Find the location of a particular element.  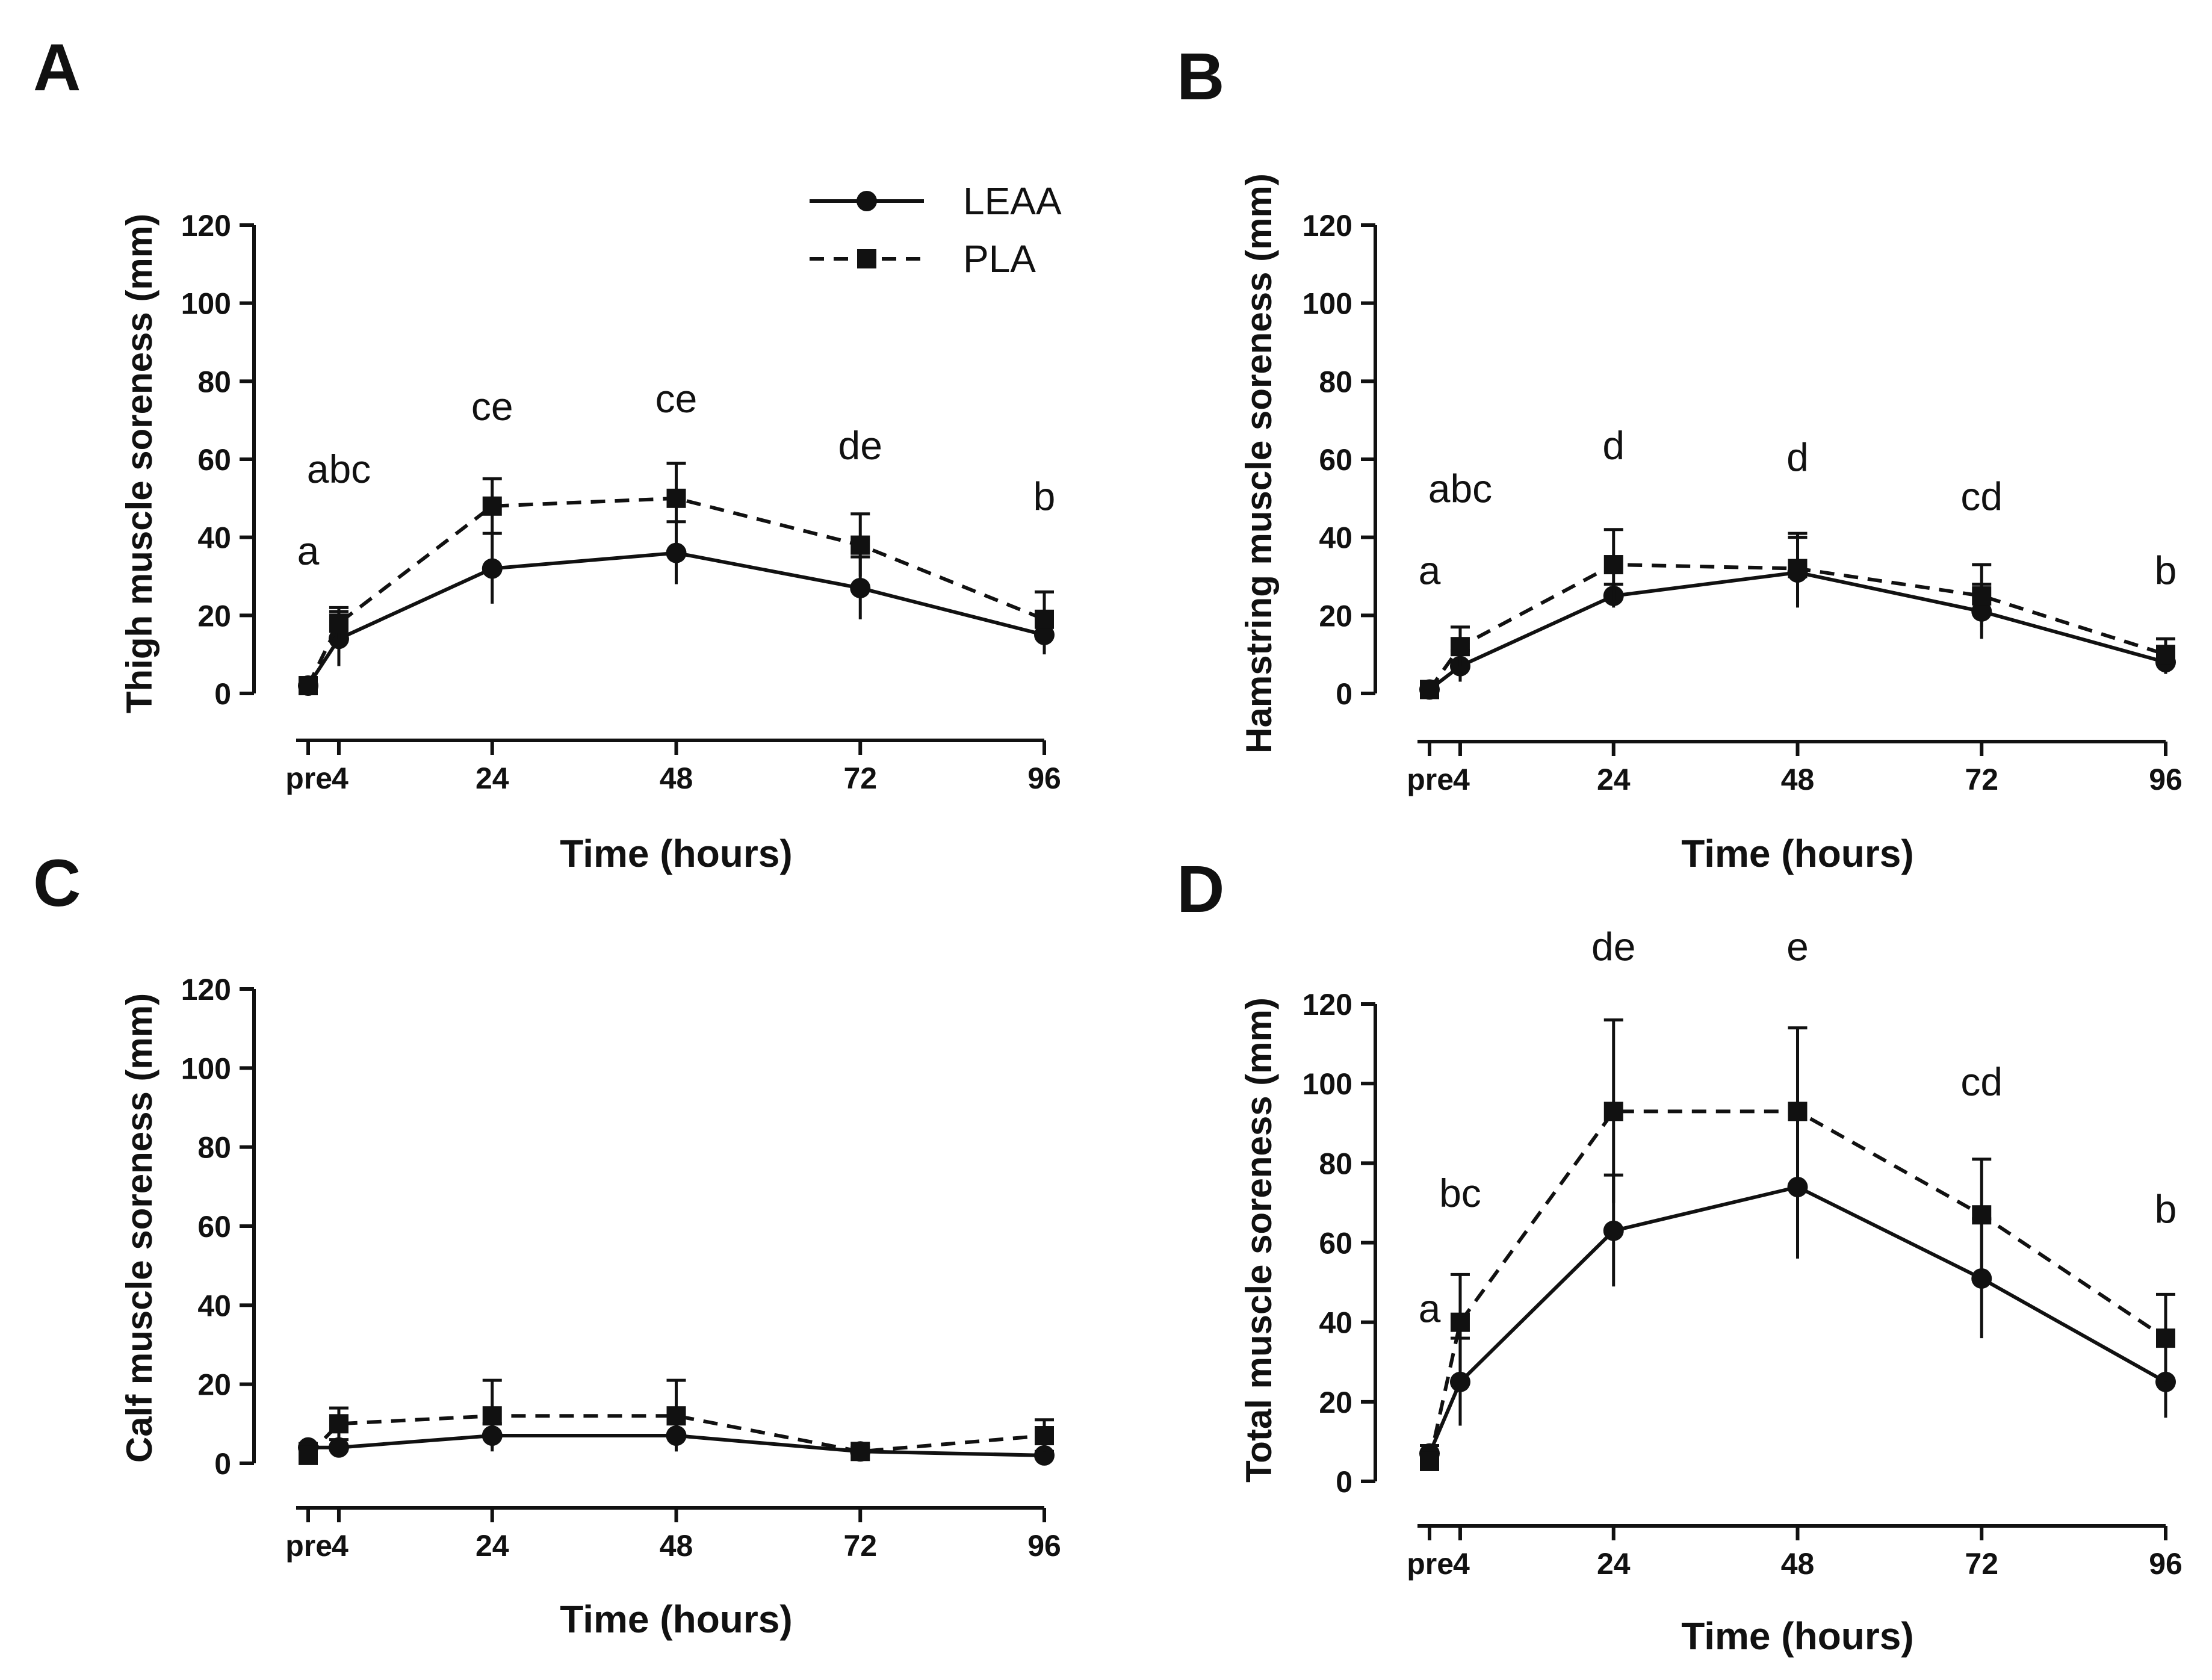

legend: LEAA PLA is located at coordinates (936, 230).